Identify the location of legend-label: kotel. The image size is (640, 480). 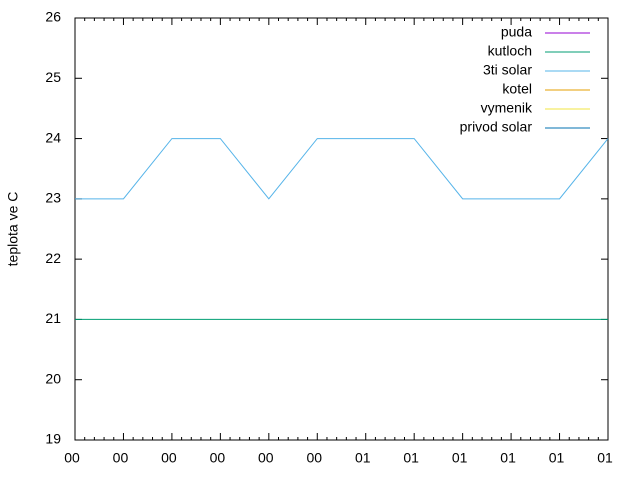
(517, 89).